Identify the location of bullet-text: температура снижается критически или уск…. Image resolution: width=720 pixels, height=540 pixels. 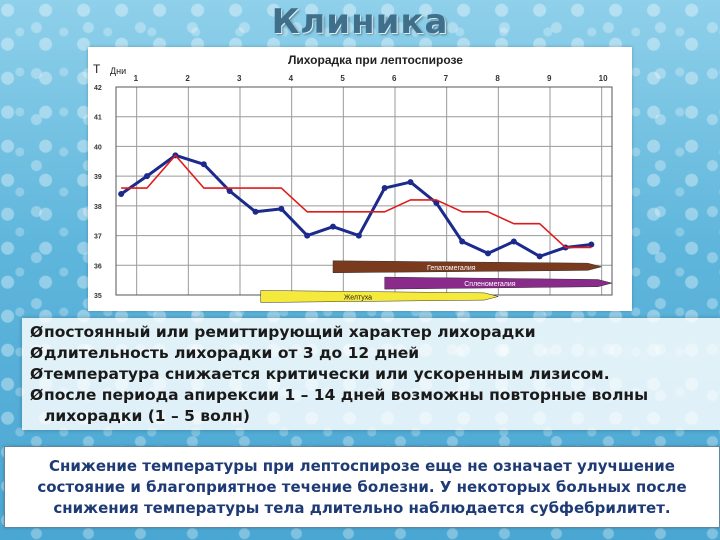
(327, 374).